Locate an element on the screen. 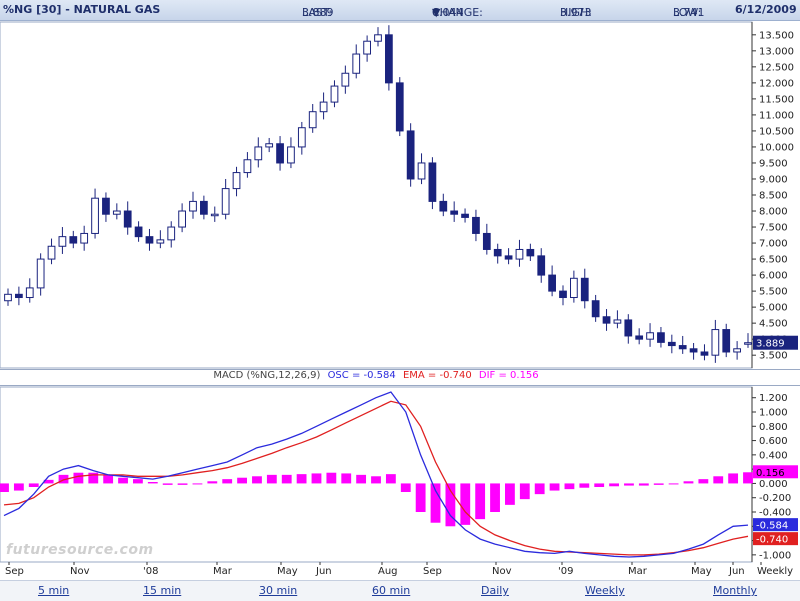 This screenshot has width=800, height=601. link-5-min: 5 min is located at coordinates (54, 590).